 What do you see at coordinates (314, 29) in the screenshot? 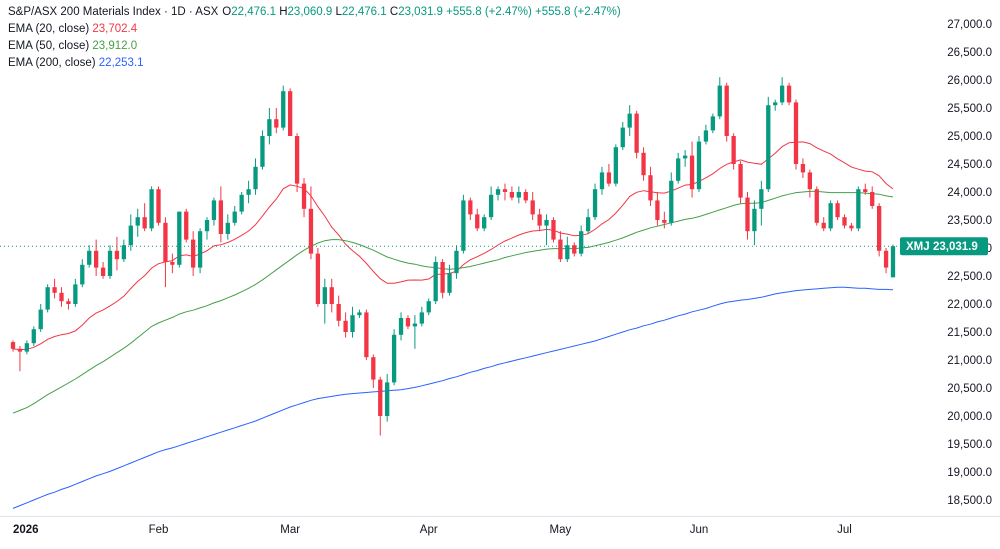
I see `indicator-ema20: EMA (20, close) 23,702.4` at bounding box center [314, 29].